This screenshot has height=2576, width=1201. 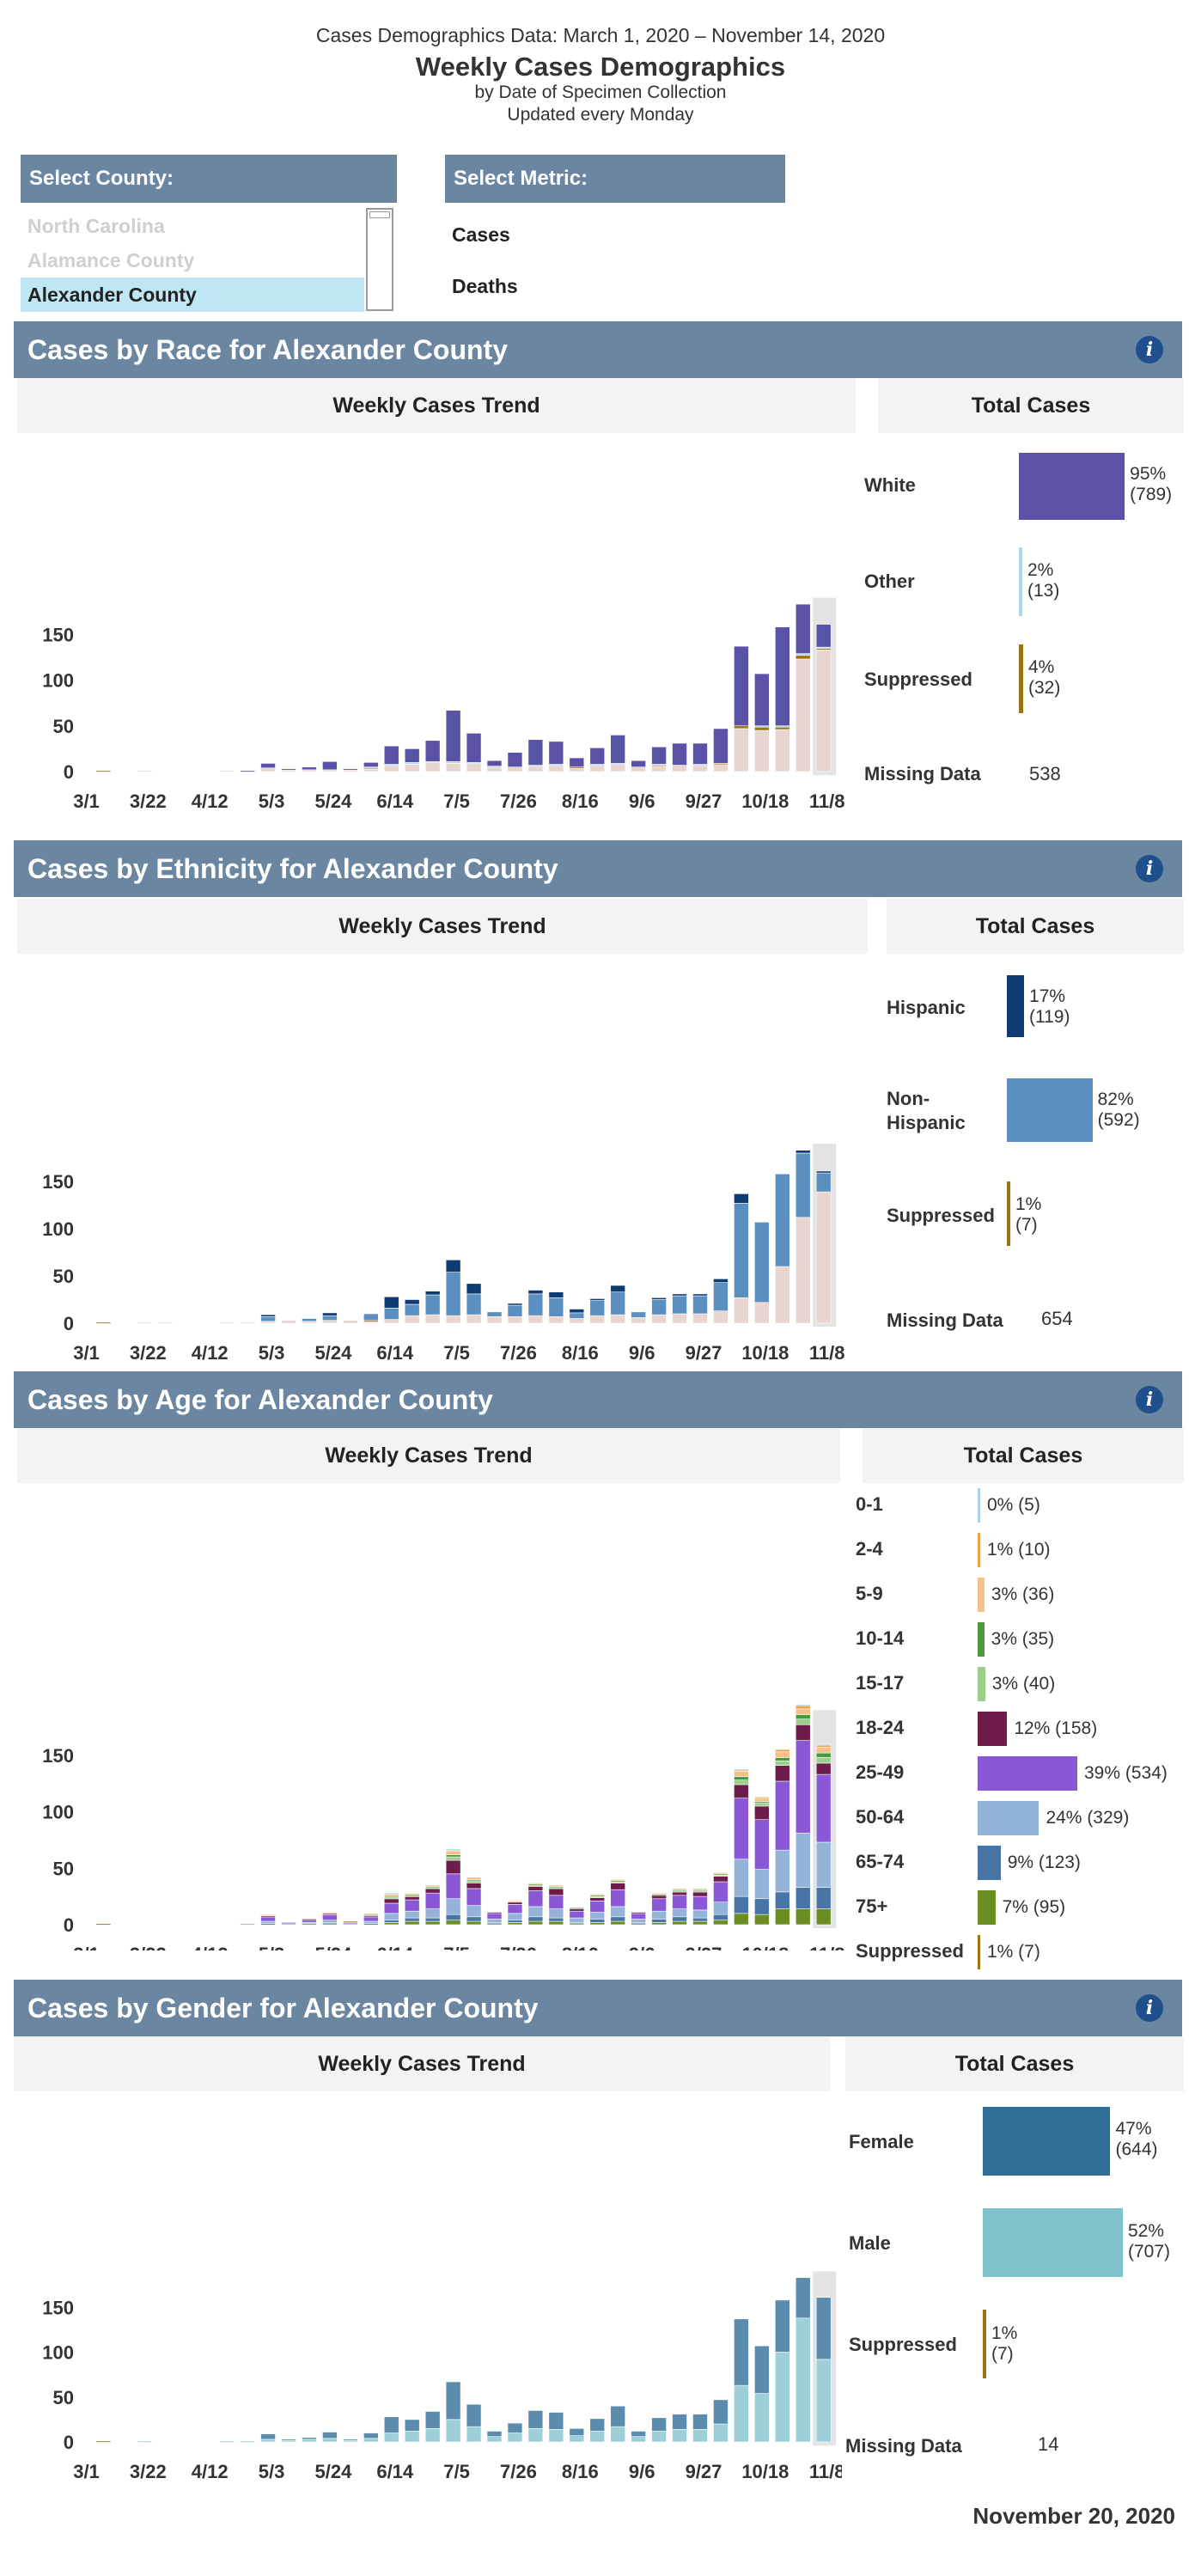 What do you see at coordinates (1149, 868) in the screenshot?
I see `ethnicity-info-icon: i` at bounding box center [1149, 868].